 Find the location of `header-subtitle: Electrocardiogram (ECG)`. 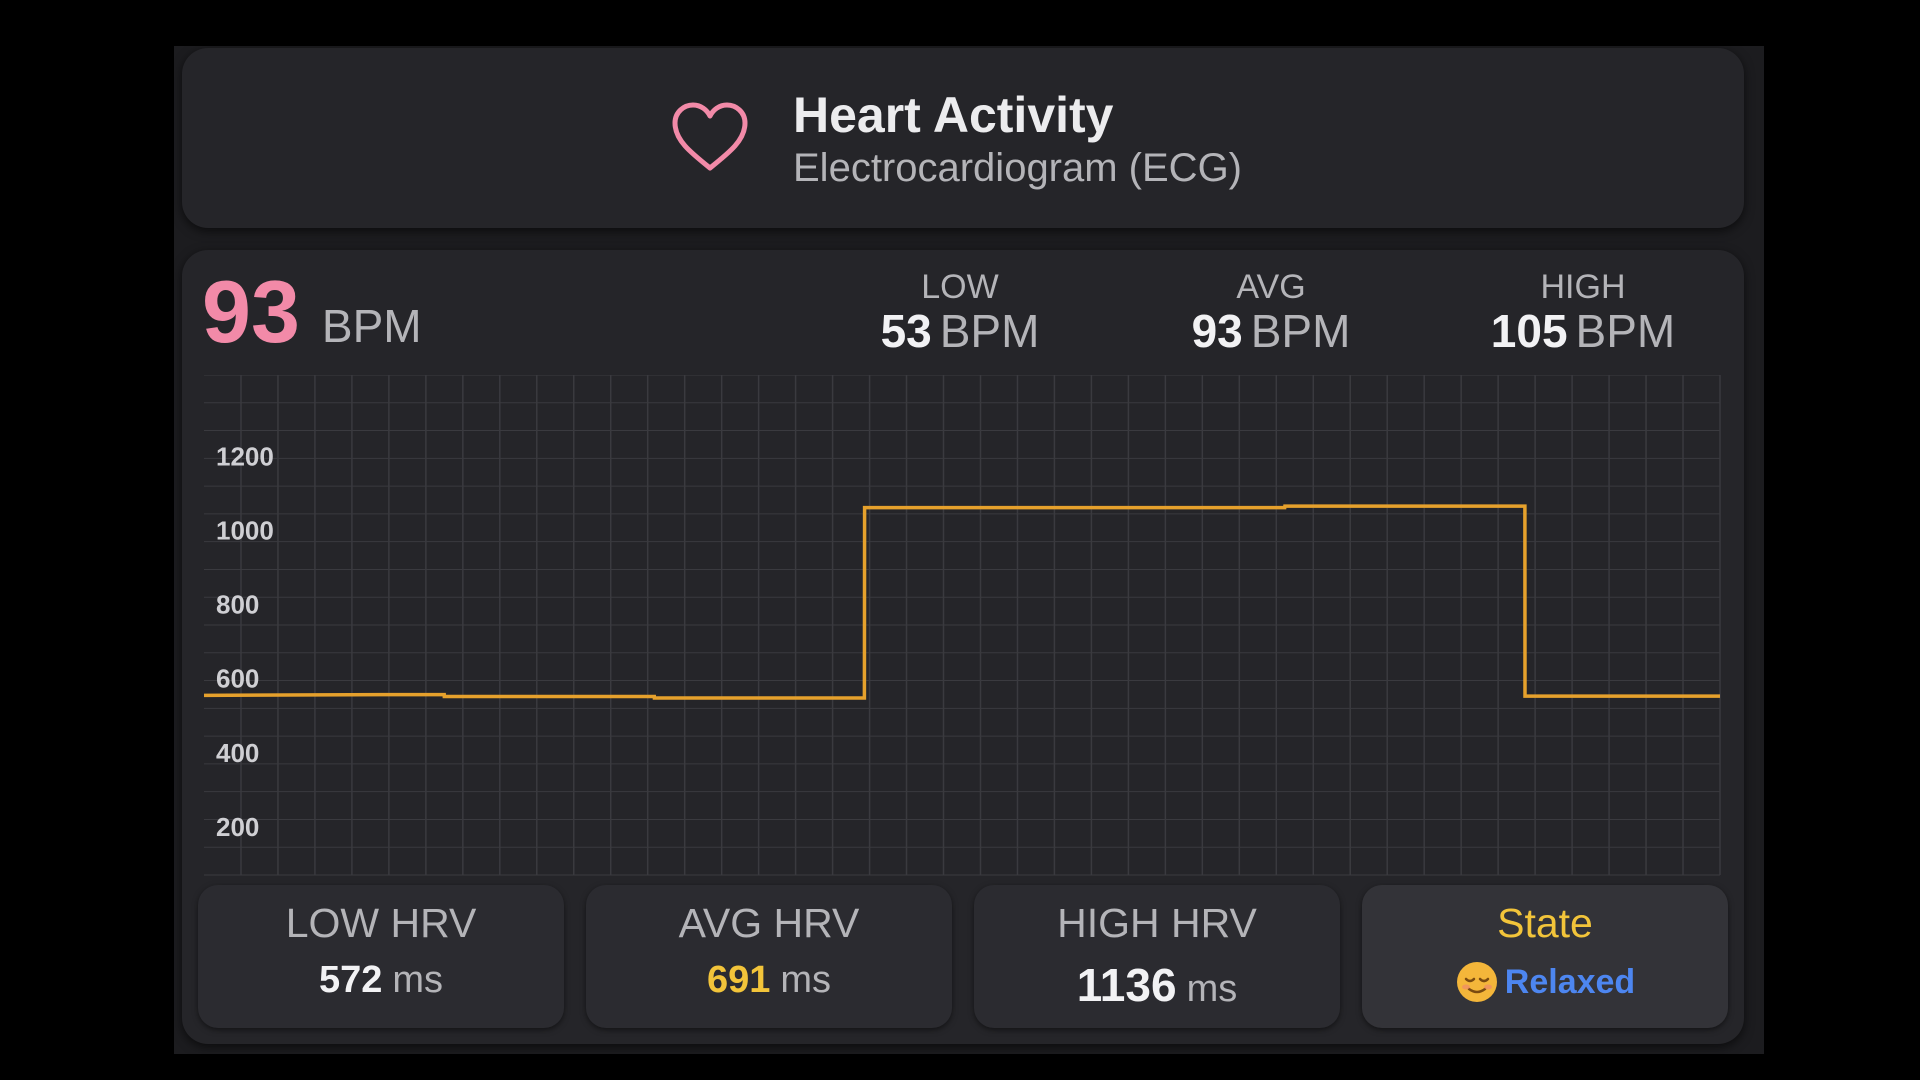

header-subtitle: Electrocardiogram (ECG) is located at coordinates (1018, 168).